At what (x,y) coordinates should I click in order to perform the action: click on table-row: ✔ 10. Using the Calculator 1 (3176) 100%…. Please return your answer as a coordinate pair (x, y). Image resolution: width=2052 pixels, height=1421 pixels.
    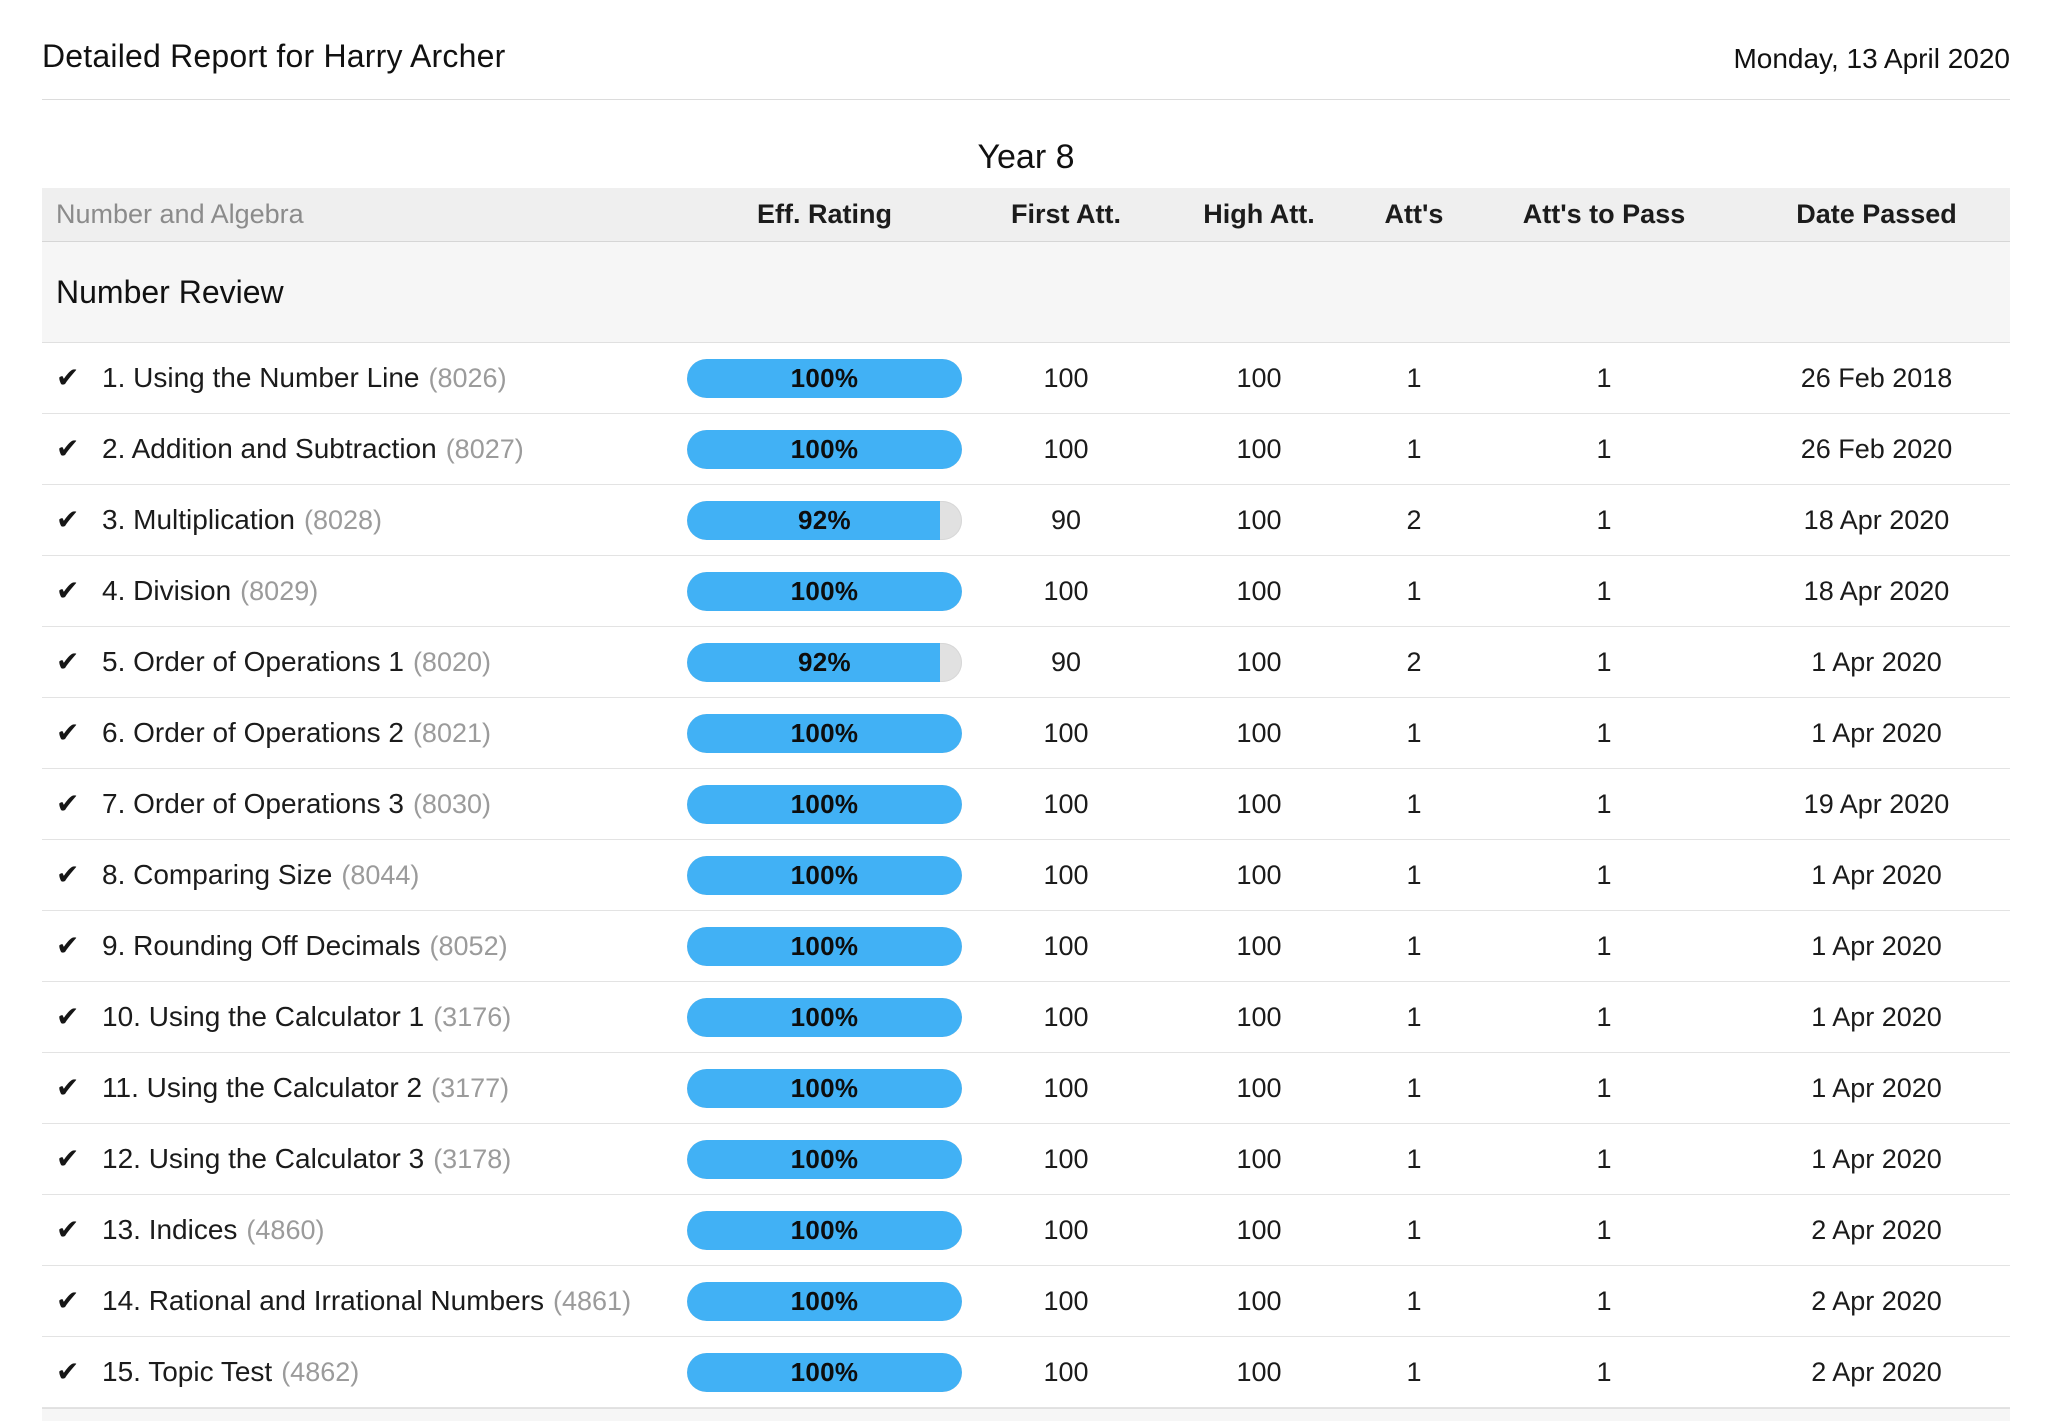
    Looking at the image, I should click on (1026, 1017).